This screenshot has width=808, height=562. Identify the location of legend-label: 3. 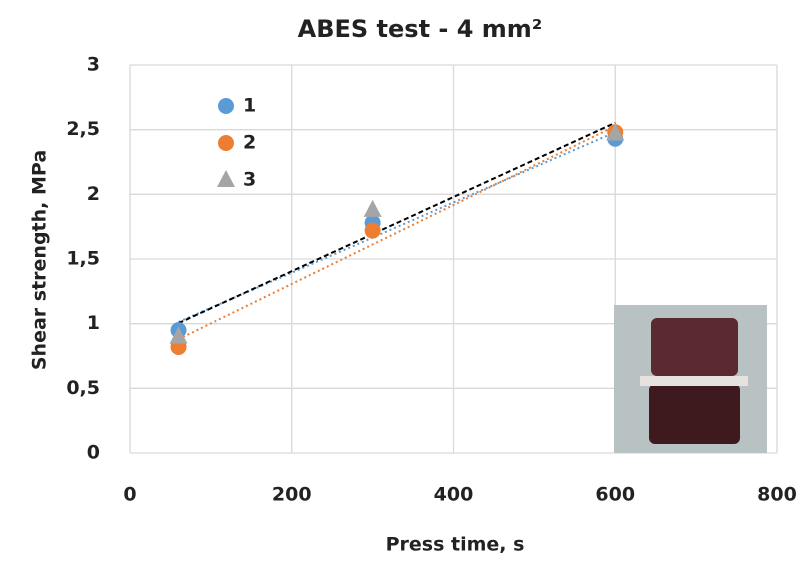
(249, 180).